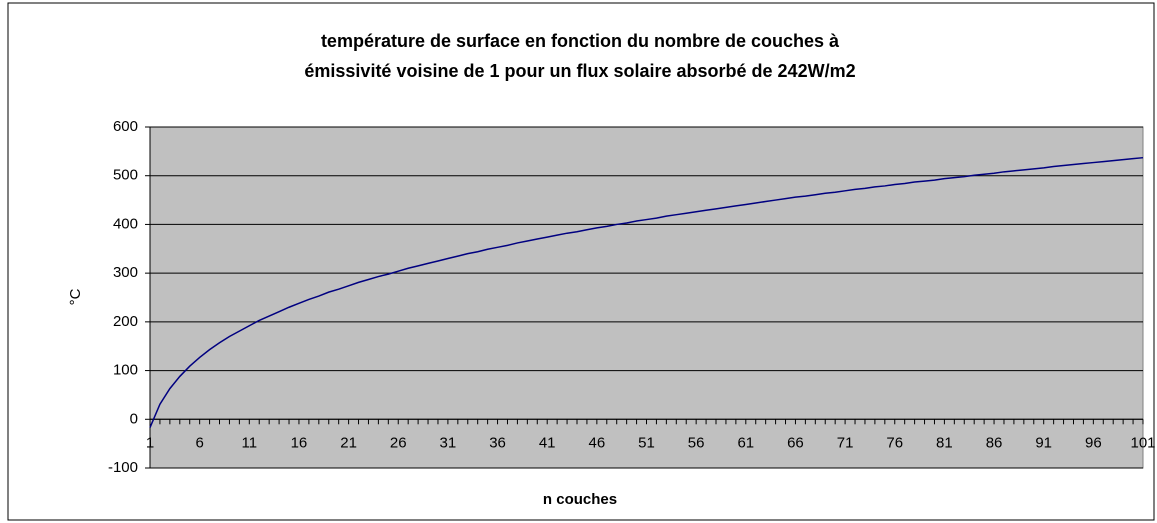 This screenshot has height=523, width=1157. Describe the element at coordinates (1093, 442) in the screenshot. I see `x-tick-label: 96` at that location.